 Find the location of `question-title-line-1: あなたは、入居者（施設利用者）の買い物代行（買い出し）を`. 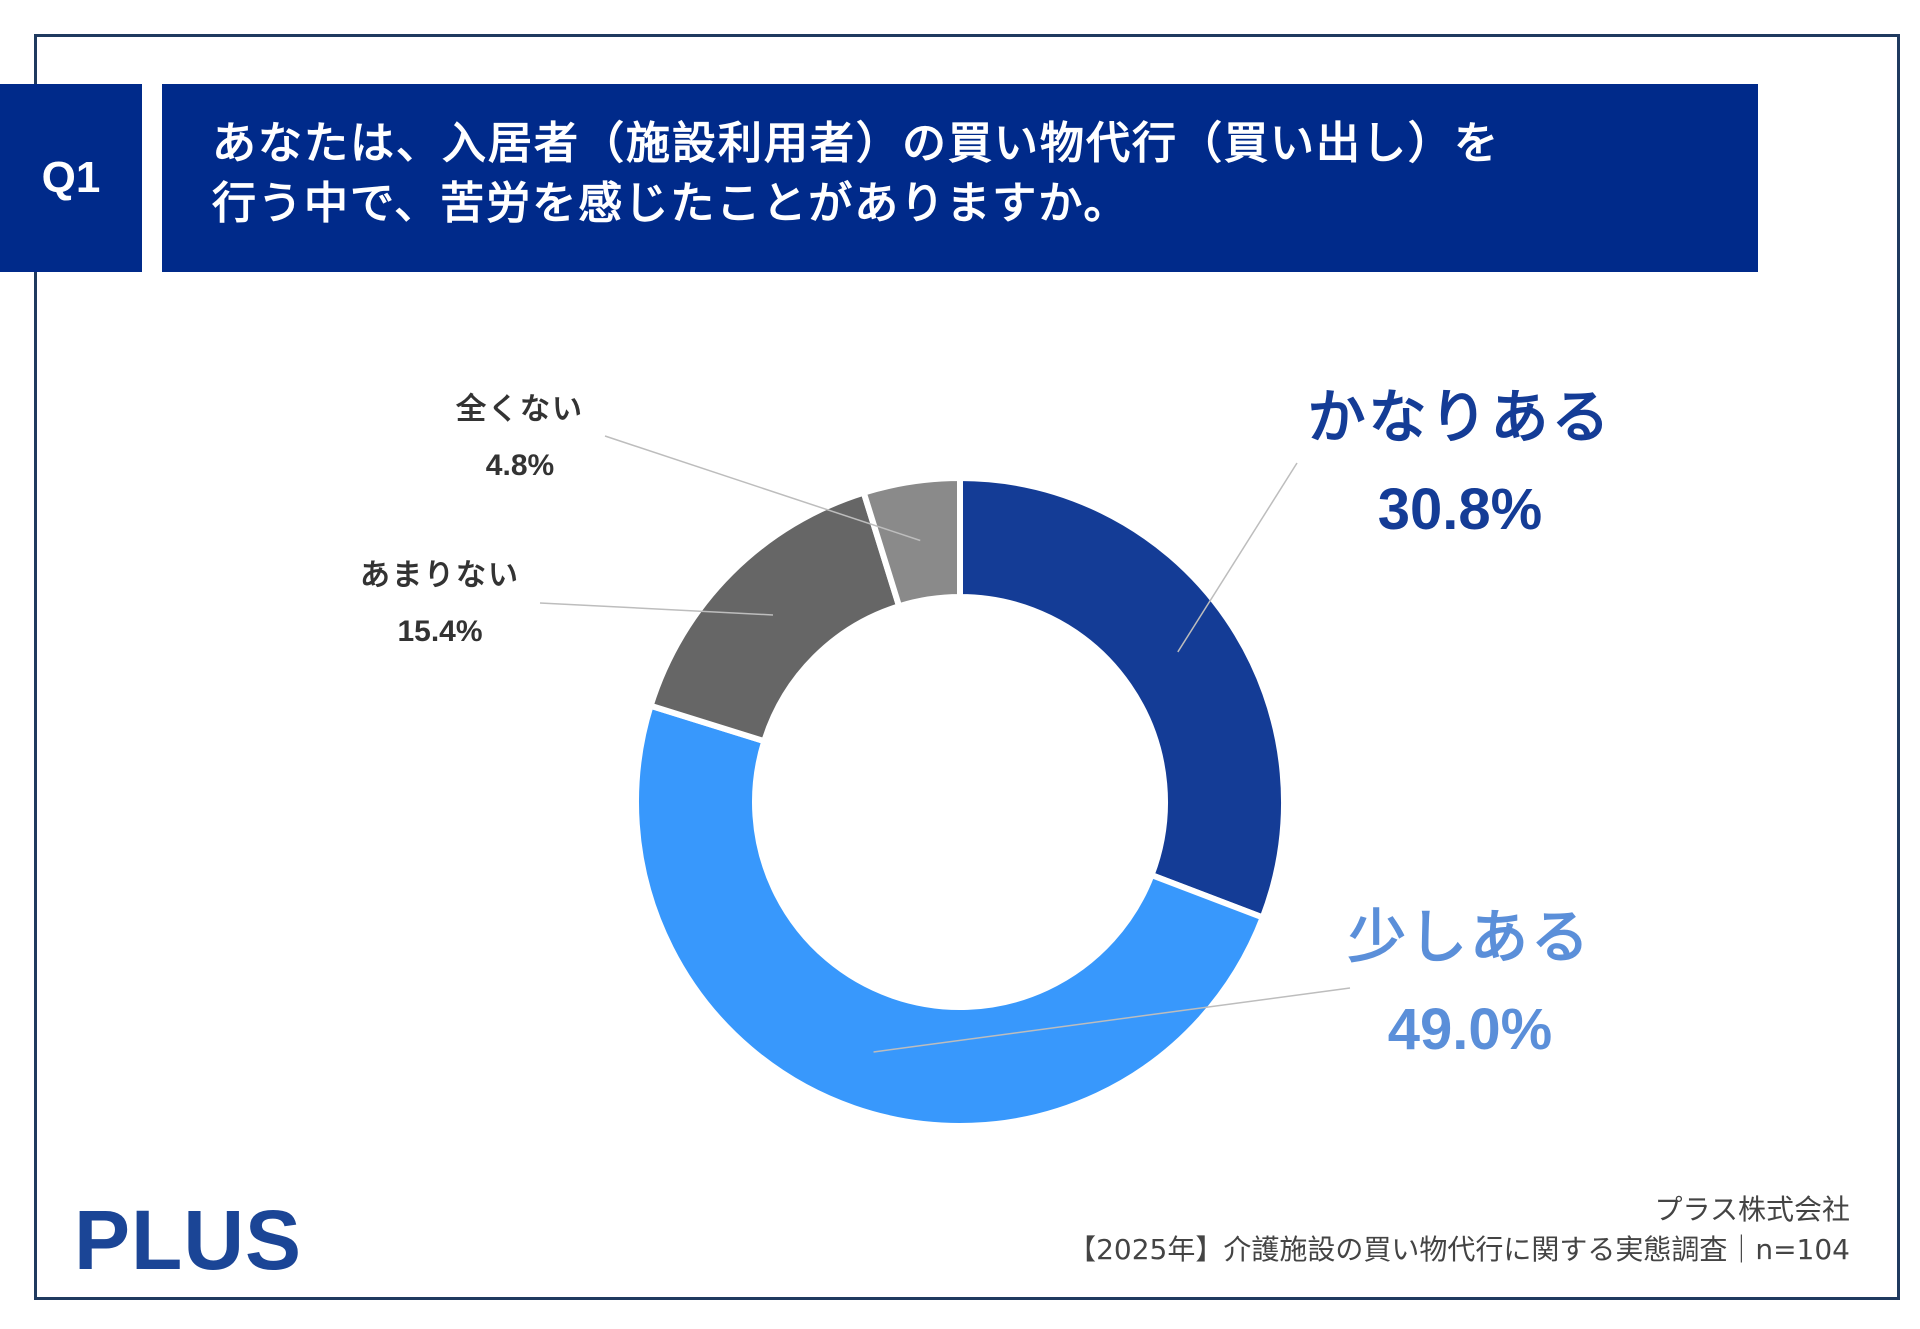

question-title-line-1: あなたは、入居者（施設利用者）の買い物代行（買い出し）を is located at coordinates (856, 143).